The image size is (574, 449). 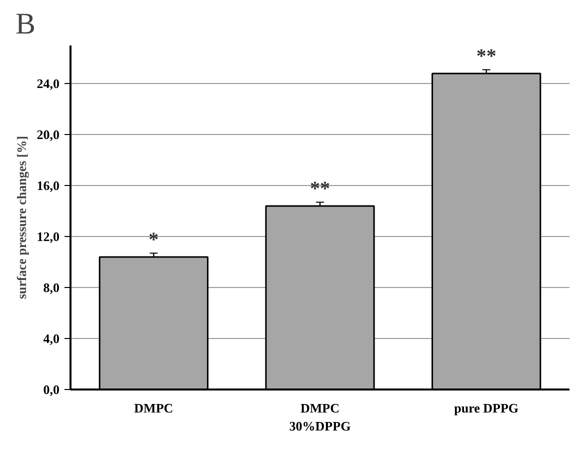 What do you see at coordinates (486, 408) in the screenshot?
I see `x-tick-label: pure DPPG` at bounding box center [486, 408].